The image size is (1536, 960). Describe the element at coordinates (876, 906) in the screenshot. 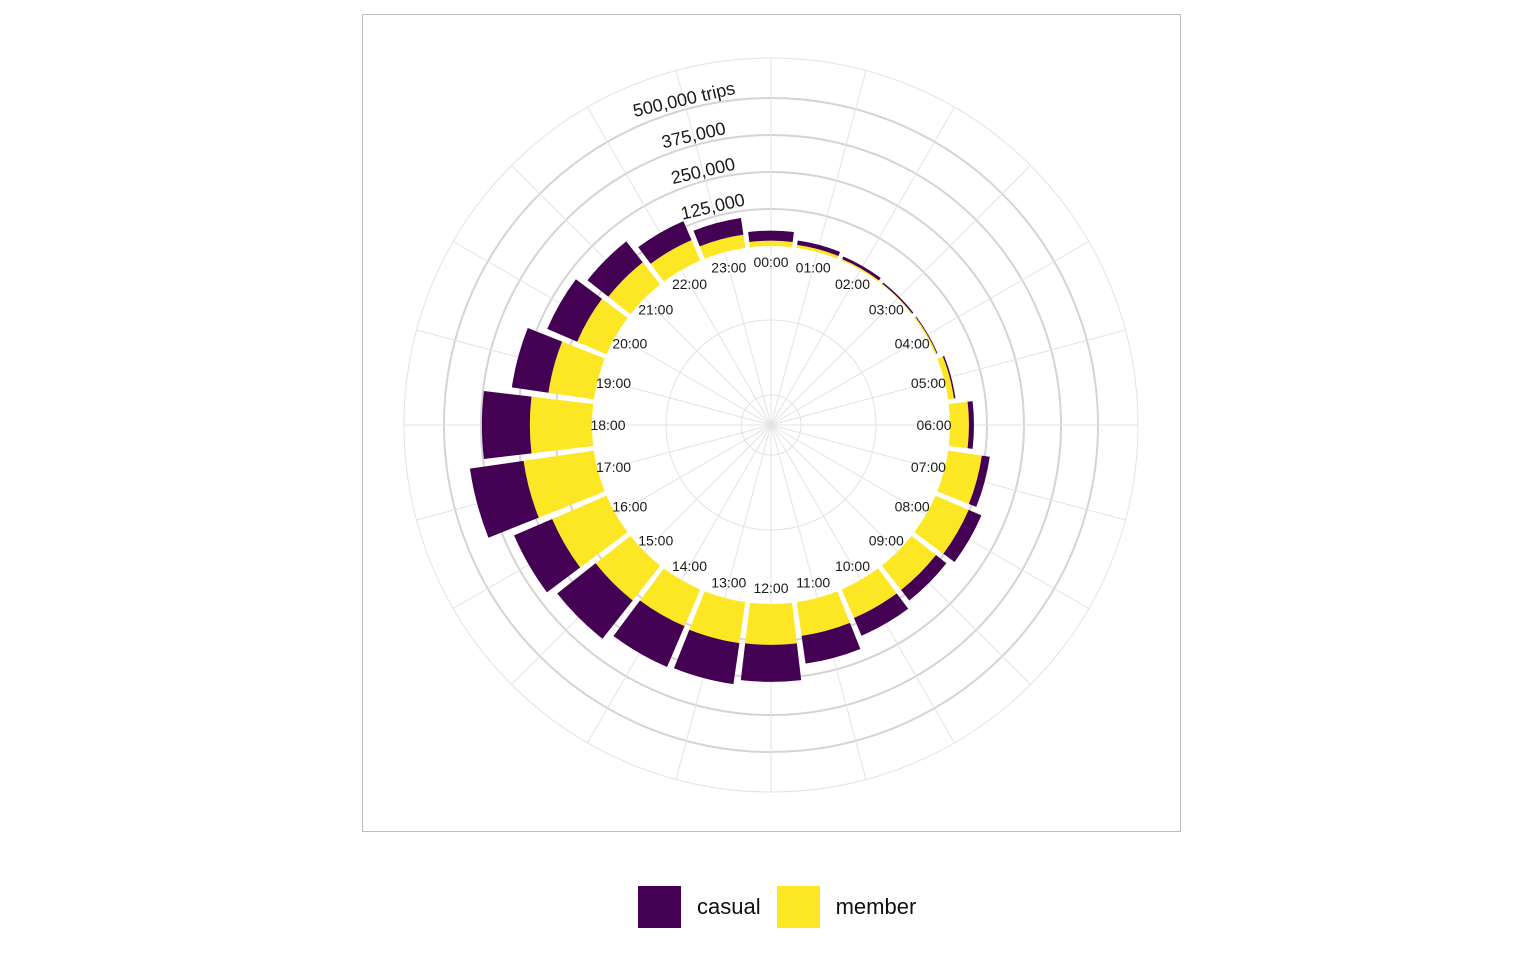

I see `legend-label-member: member` at that location.